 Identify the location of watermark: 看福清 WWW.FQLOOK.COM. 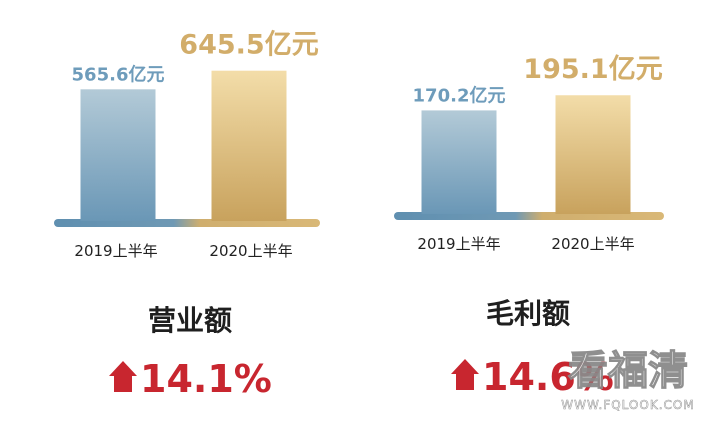
(627, 379).